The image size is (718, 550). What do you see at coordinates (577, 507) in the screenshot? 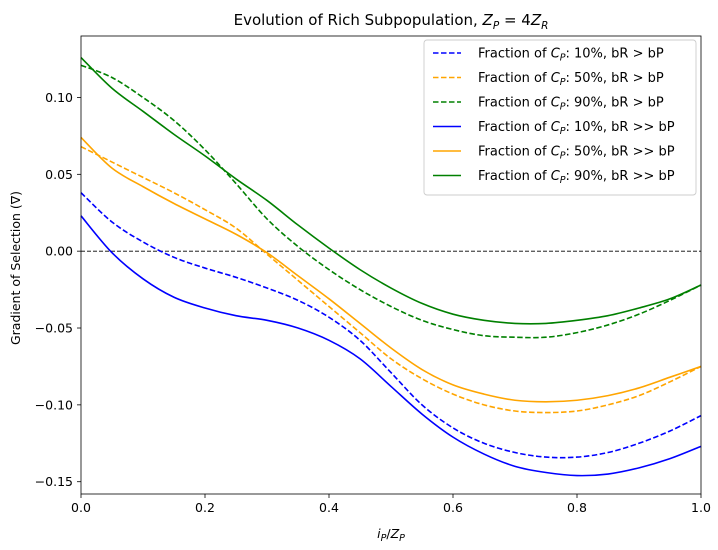
I see `x-tick-label: 0.8` at bounding box center [577, 507].